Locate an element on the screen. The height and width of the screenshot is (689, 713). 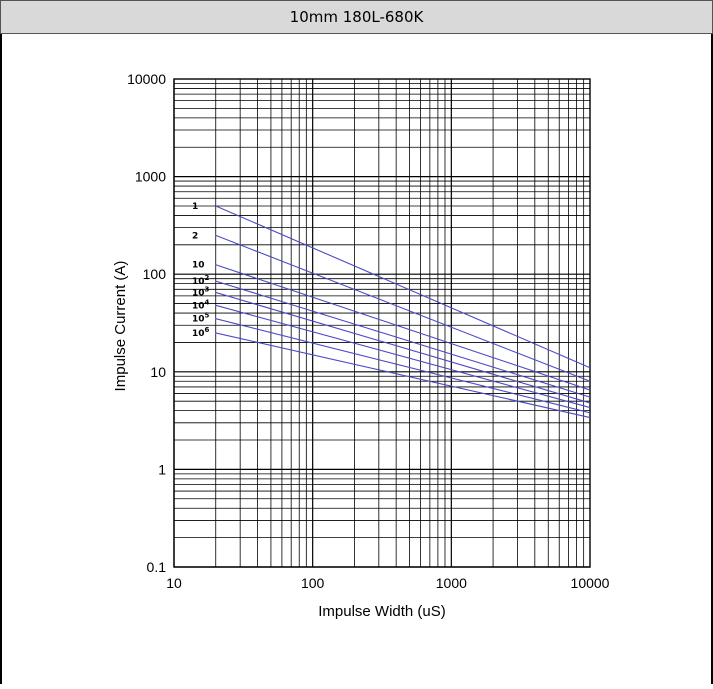
y-tick-label: 10000 is located at coordinates (146, 79).